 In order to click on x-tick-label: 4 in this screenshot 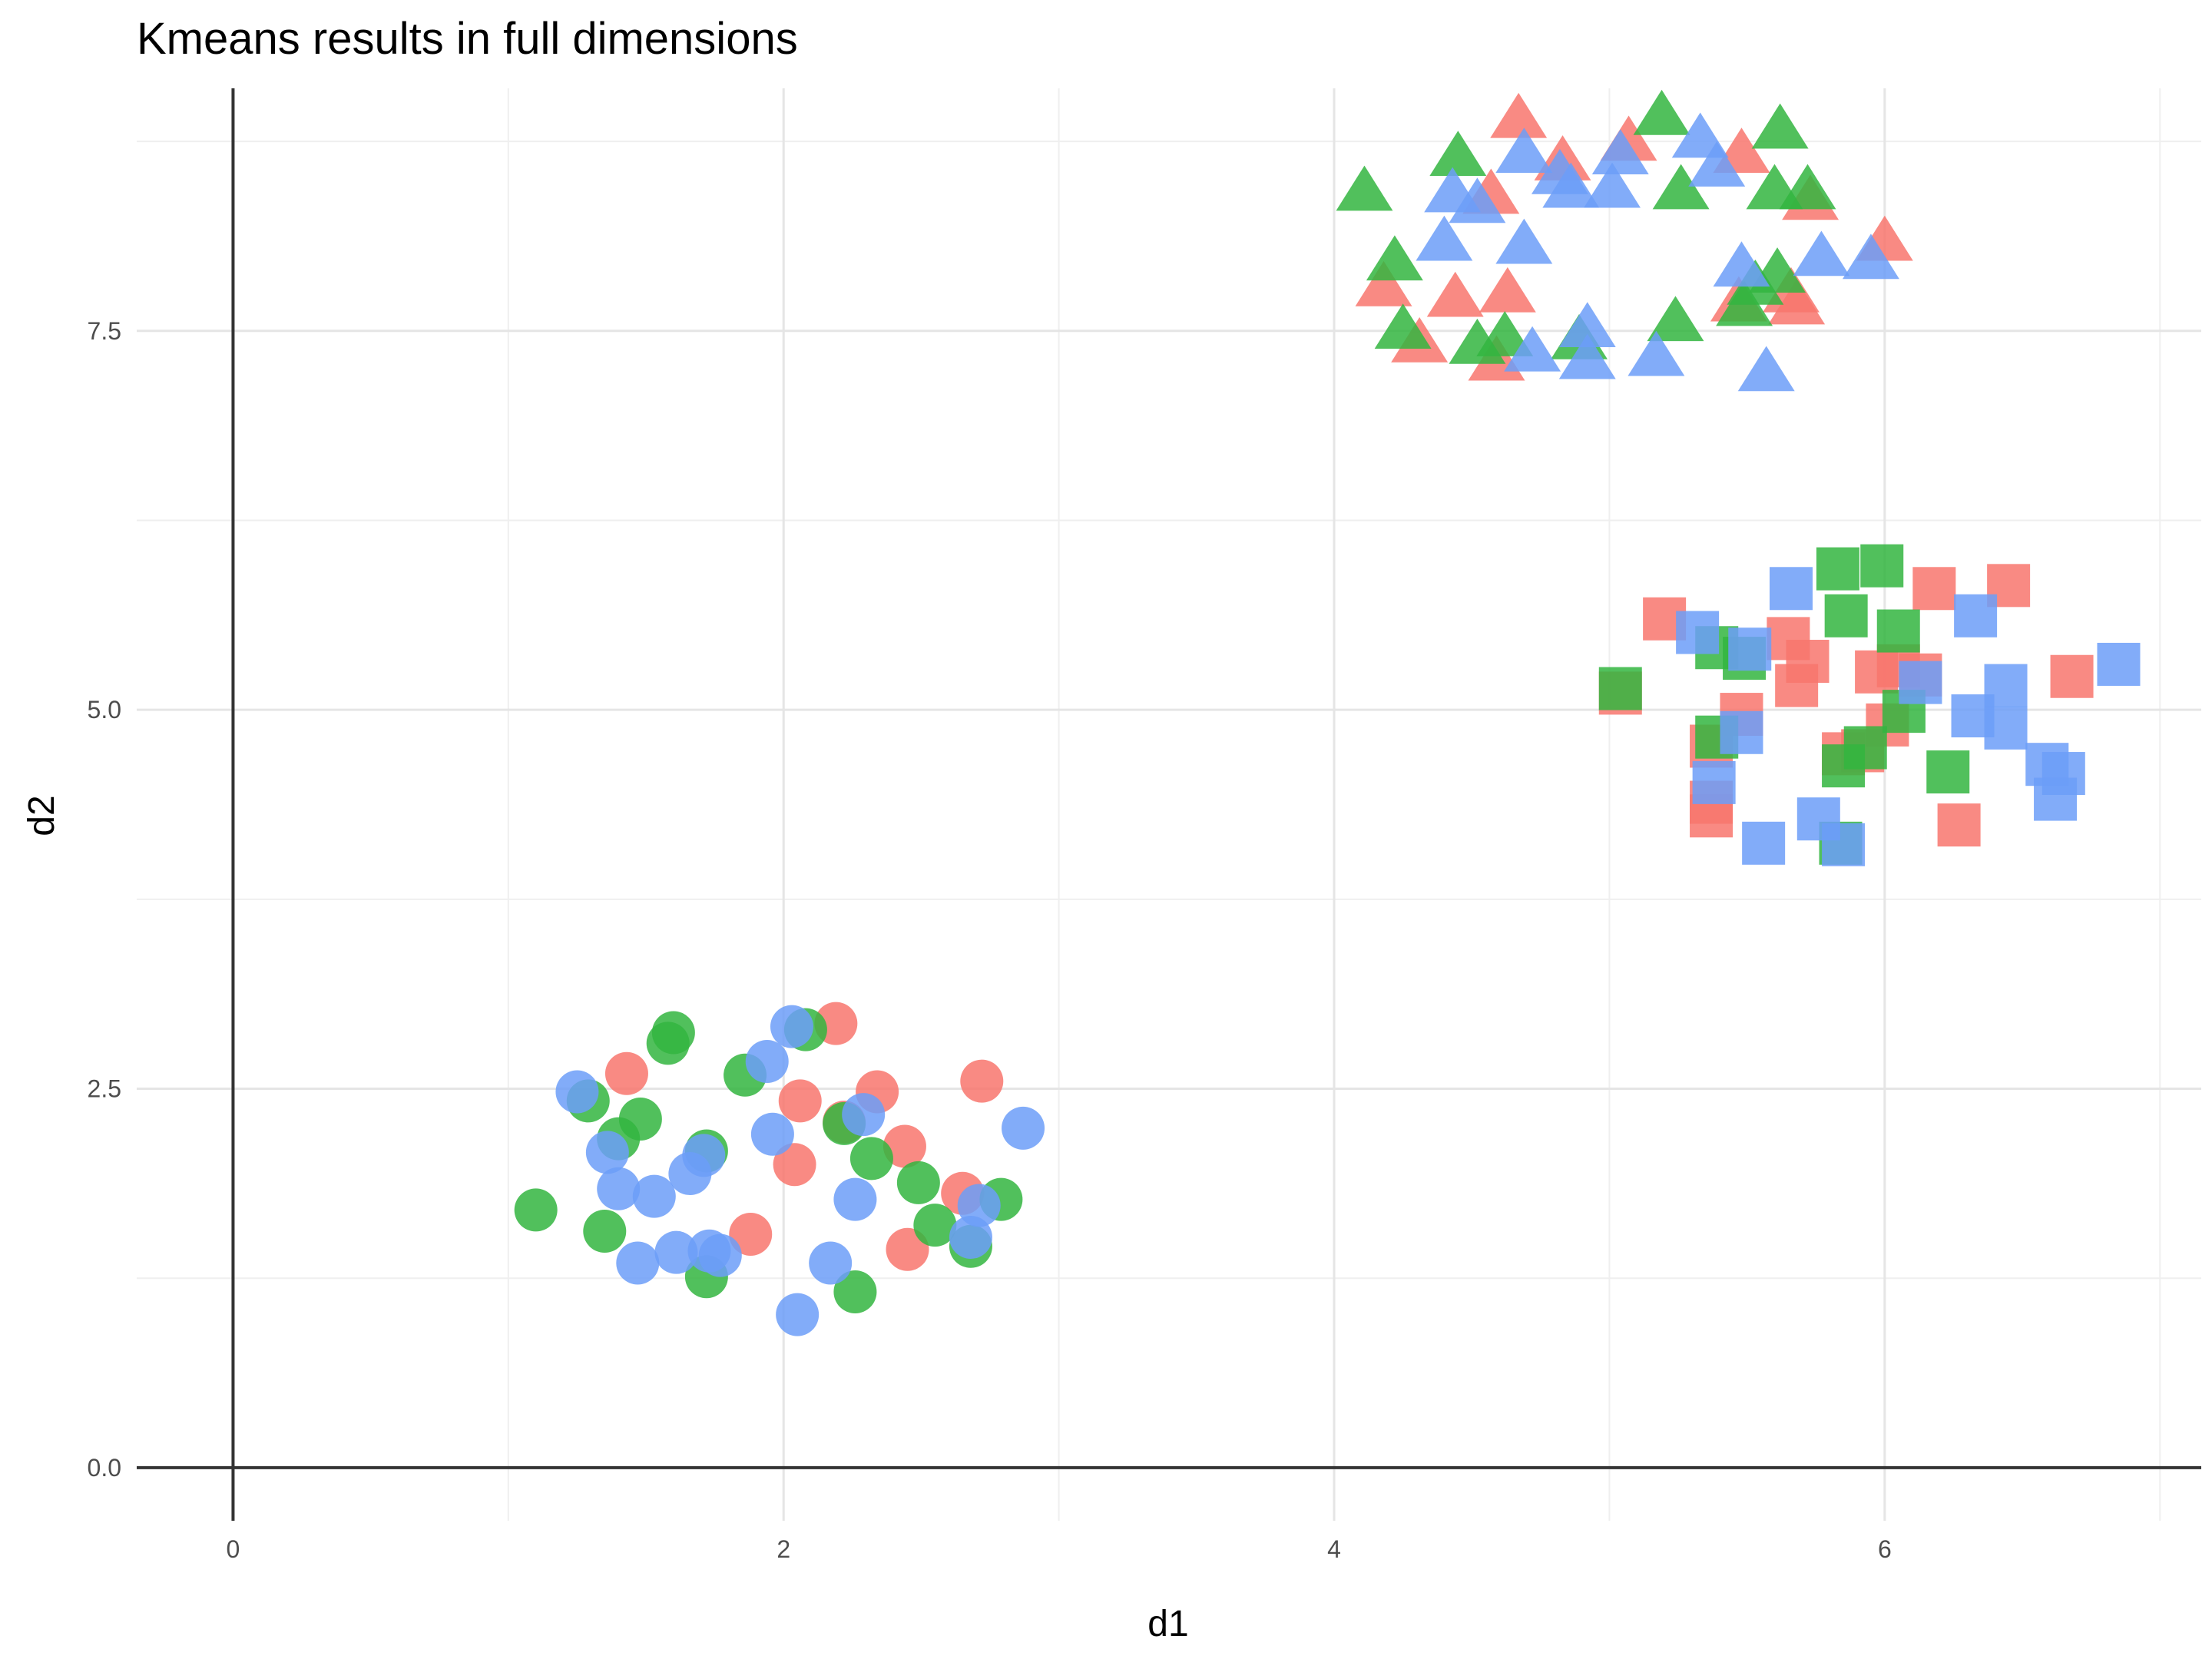, I will do `click(1334, 1549)`.